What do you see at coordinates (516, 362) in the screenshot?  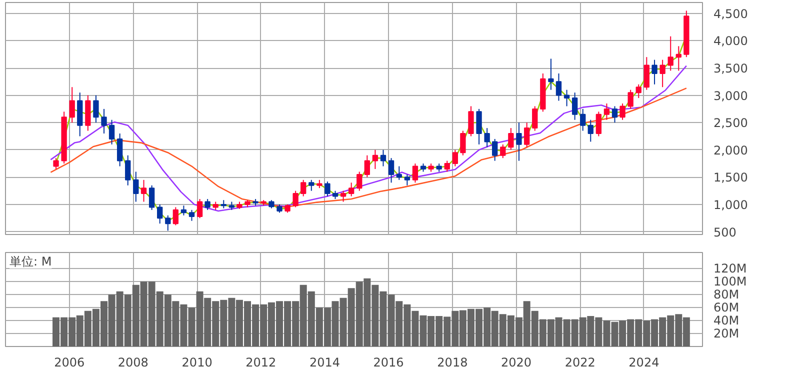 I see `x-tick-label: 2020` at bounding box center [516, 362].